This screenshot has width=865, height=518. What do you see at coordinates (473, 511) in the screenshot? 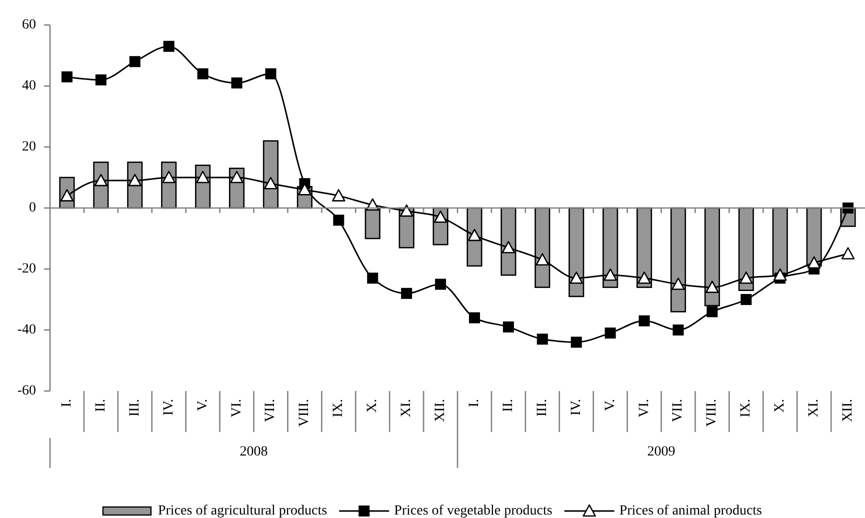
I see `legend-label: Prices of vegetable products` at bounding box center [473, 511].